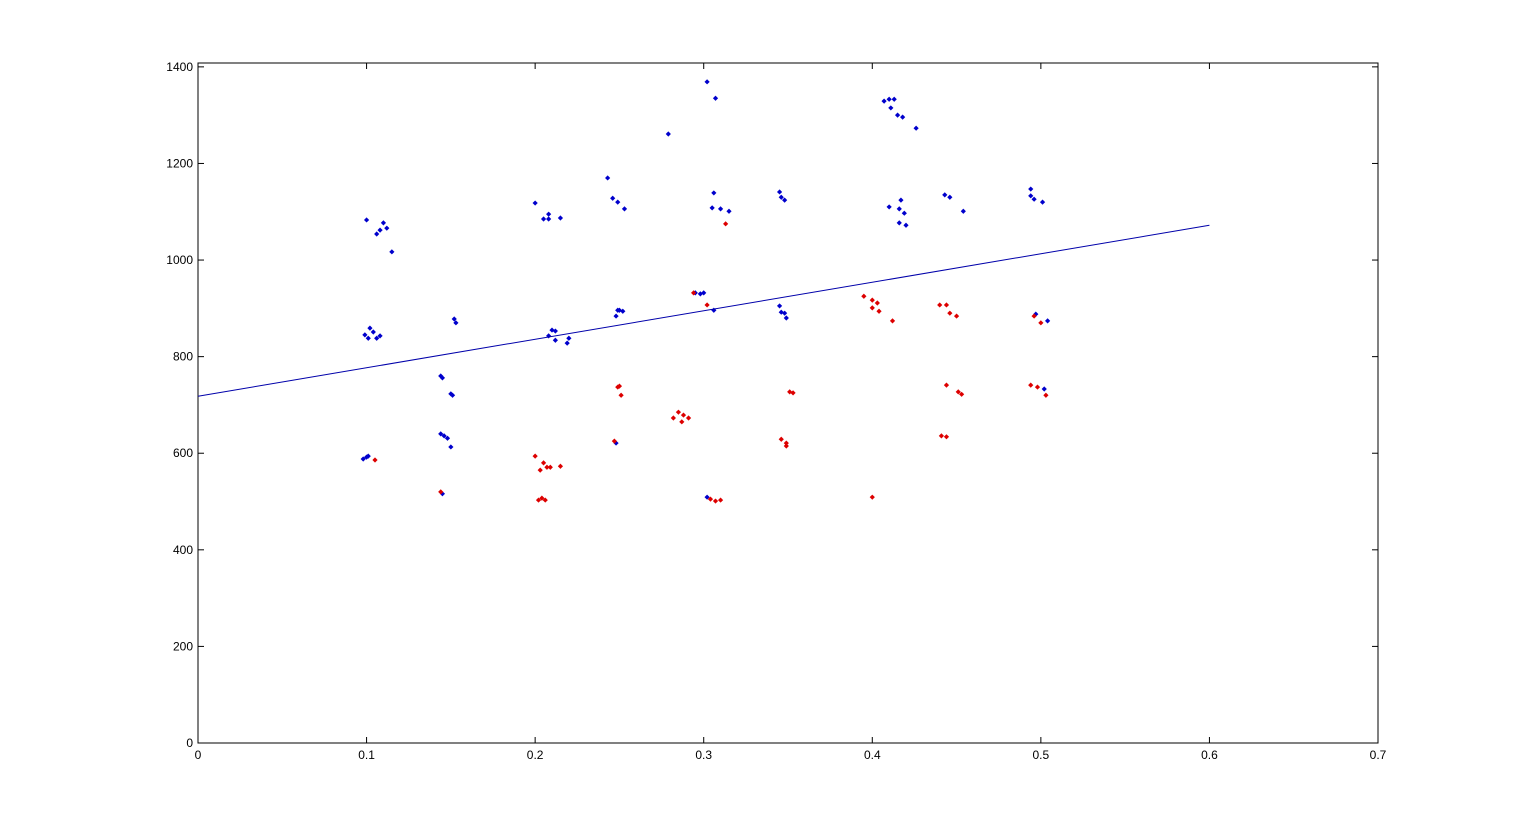  I want to click on x-tick-label: 0.2, so click(535, 755).